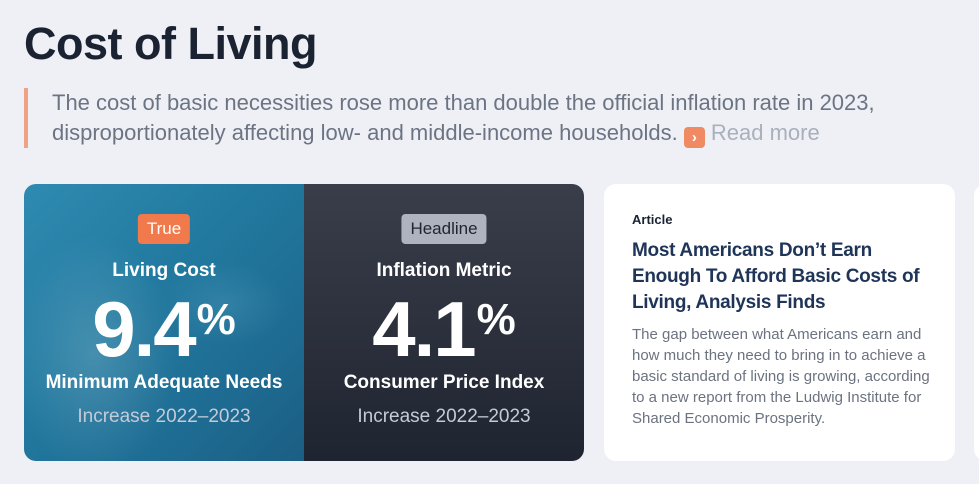  I want to click on stat-value: 9.4%, so click(164, 335).